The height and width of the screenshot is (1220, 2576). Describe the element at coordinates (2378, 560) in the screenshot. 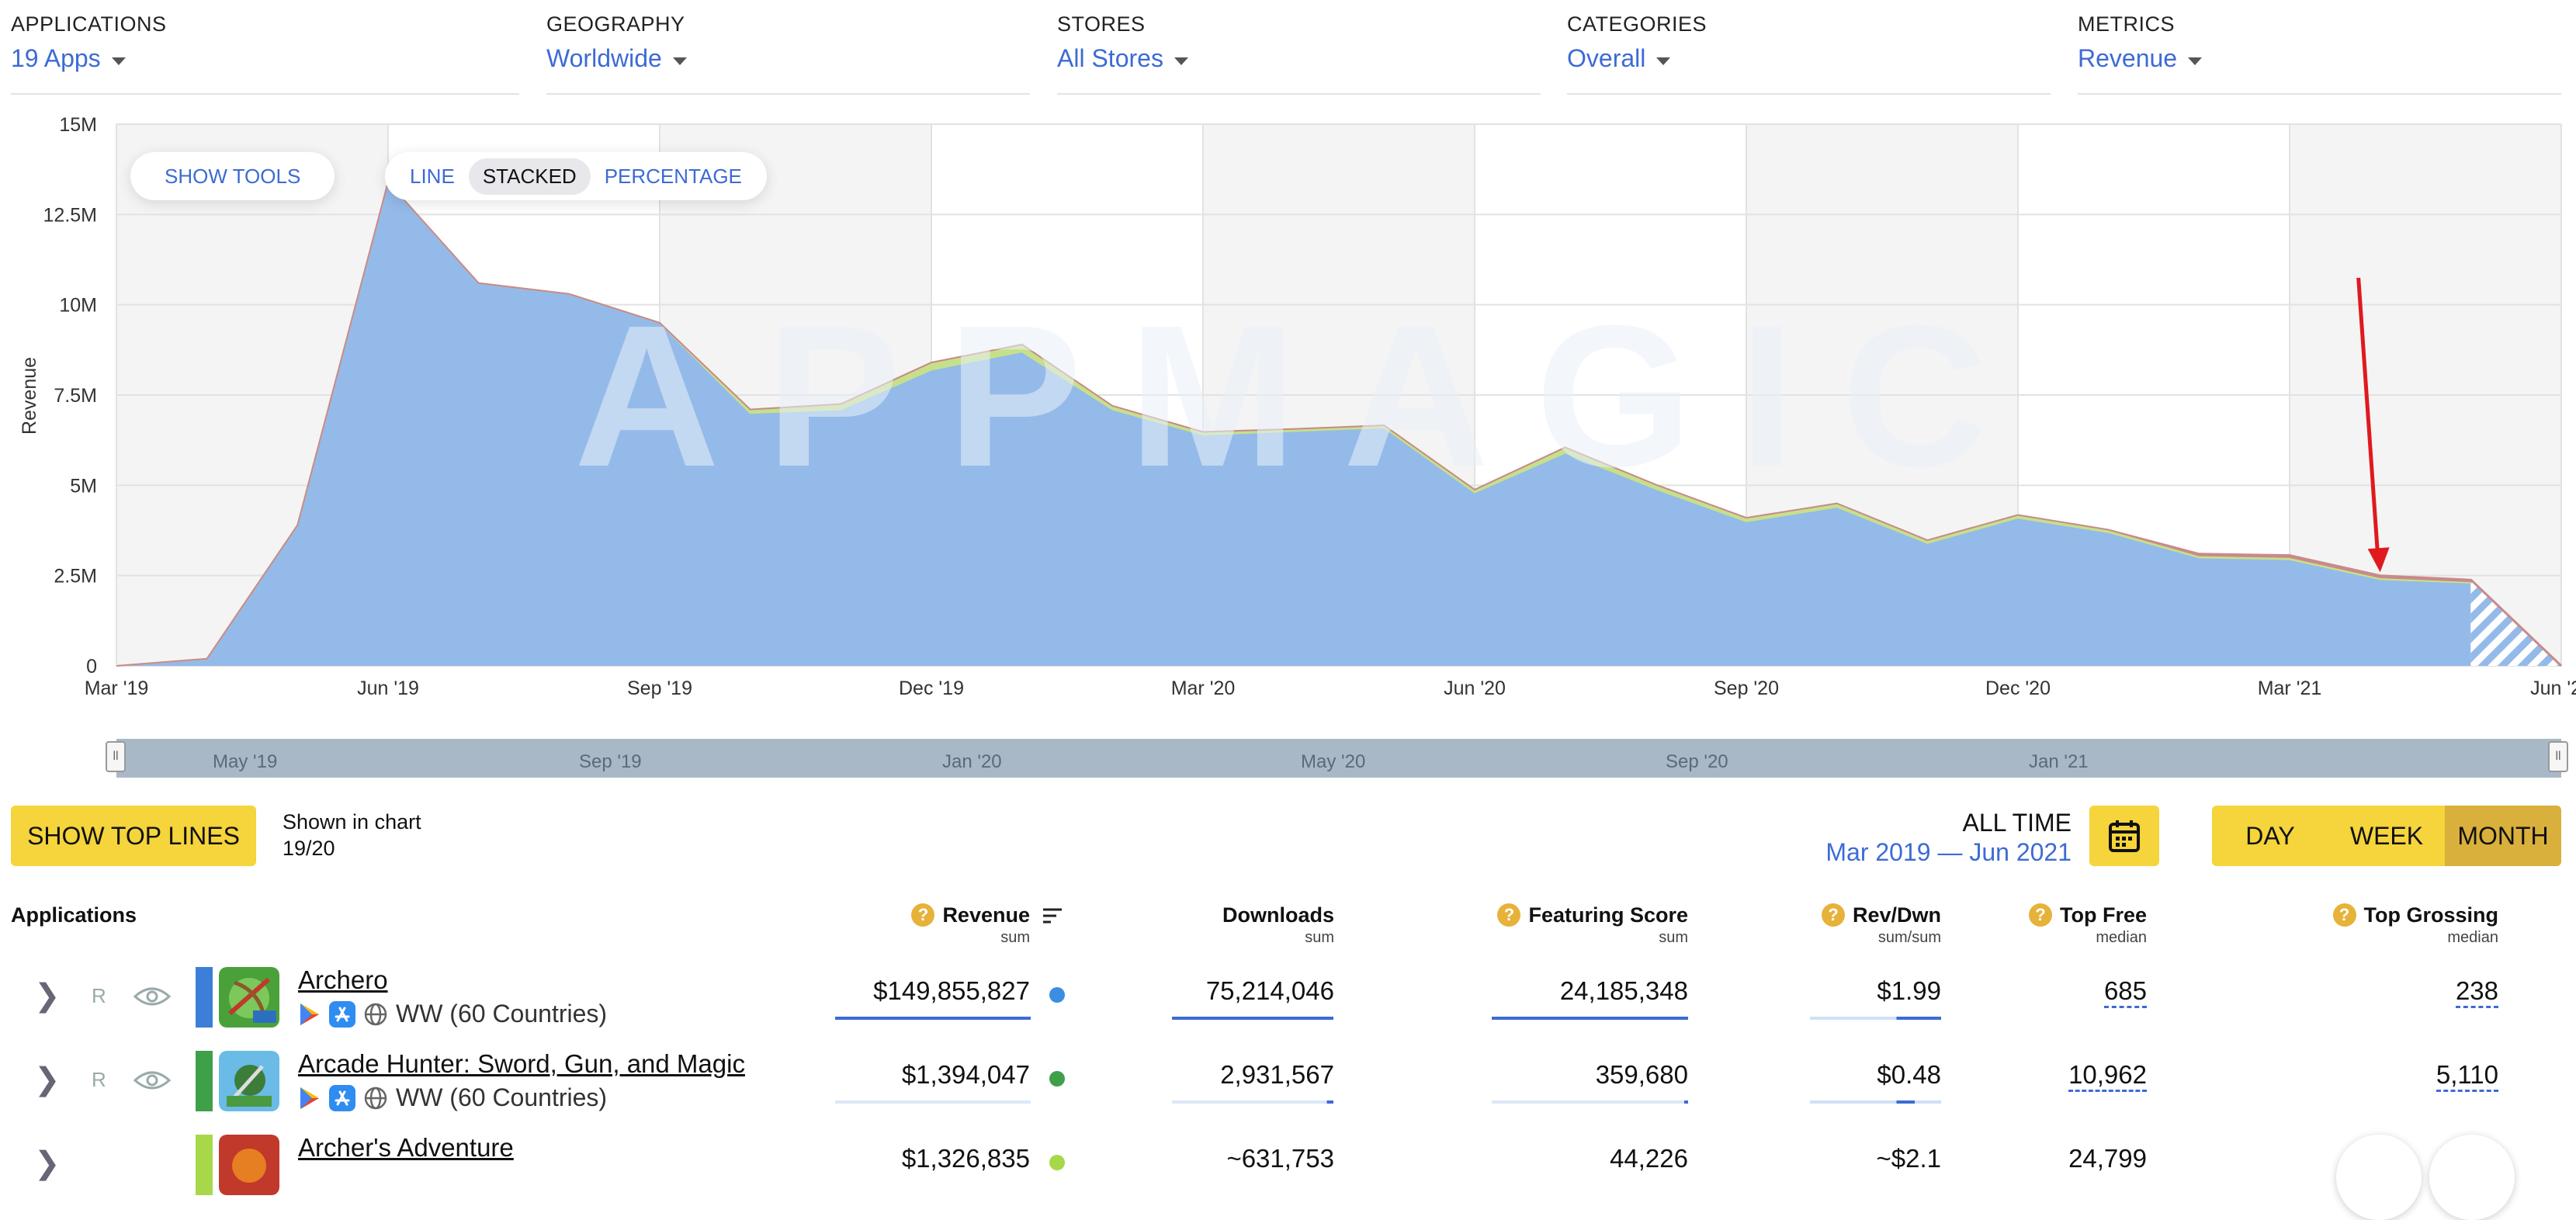

I see `annotation-arrow-head` at that location.